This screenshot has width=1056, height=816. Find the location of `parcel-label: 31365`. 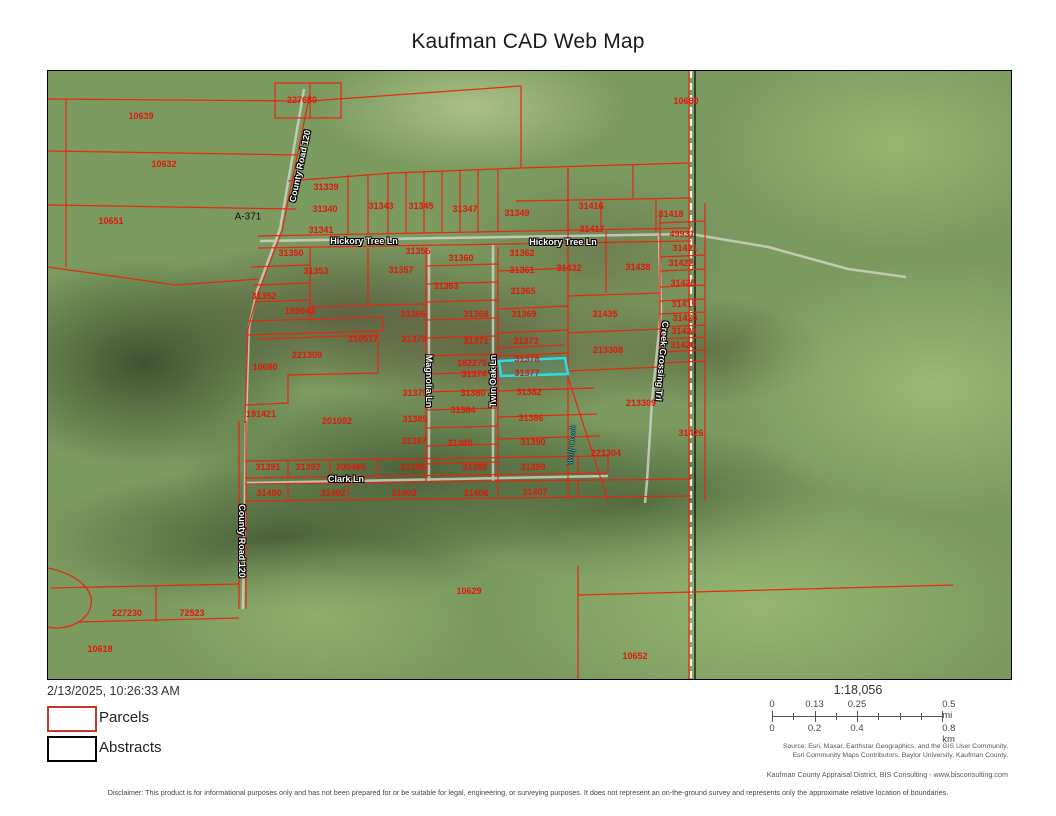

parcel-label: 31365 is located at coordinates (523, 291).